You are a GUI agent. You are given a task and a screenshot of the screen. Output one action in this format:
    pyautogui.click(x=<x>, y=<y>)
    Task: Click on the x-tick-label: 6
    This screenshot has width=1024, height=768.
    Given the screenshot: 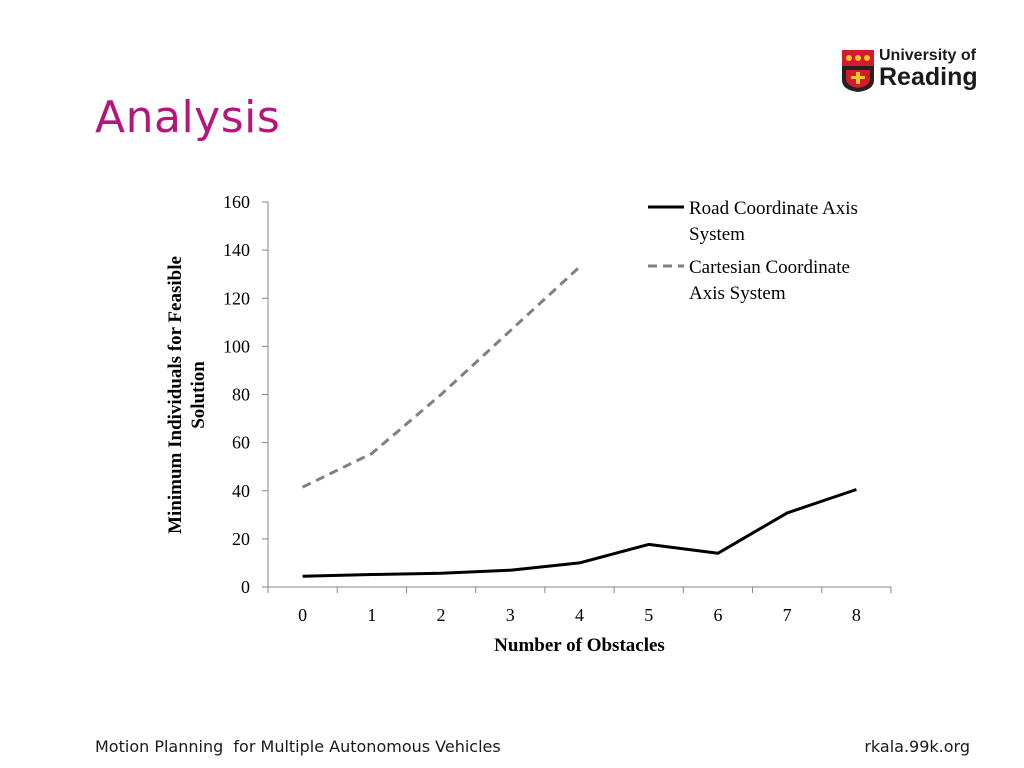 What is the action you would take?
    pyautogui.click(x=717, y=615)
    